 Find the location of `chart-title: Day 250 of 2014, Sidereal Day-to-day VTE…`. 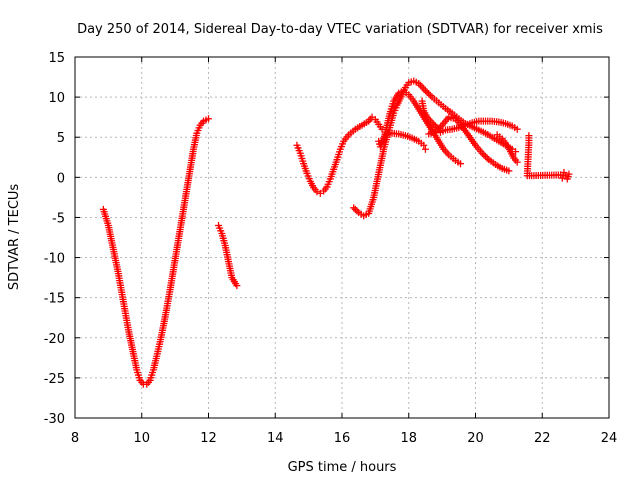

chart-title: Day 250 of 2014, Sidereal Day-to-day VTE… is located at coordinates (340, 29).